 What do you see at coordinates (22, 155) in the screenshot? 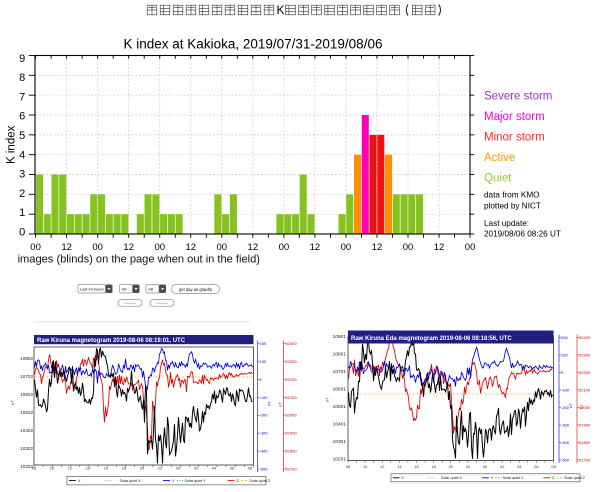
I see `svg-text: 4` at bounding box center [22, 155].